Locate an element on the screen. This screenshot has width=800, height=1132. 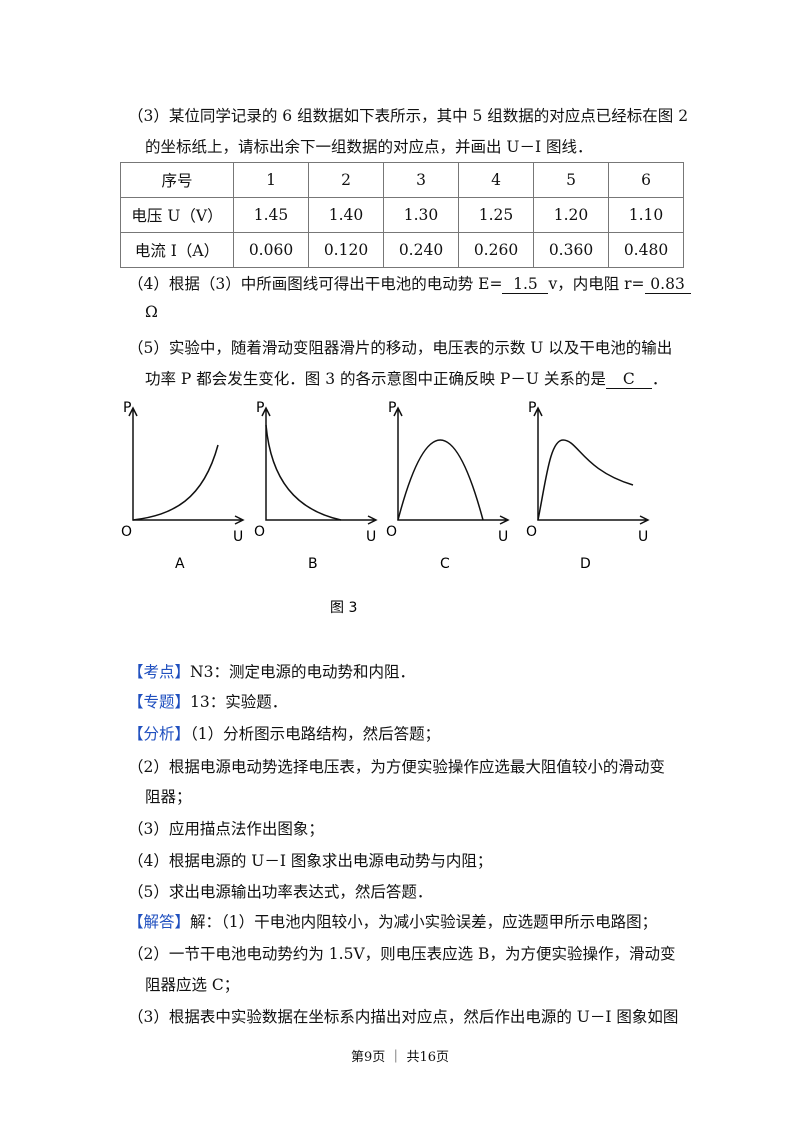
question-line: 功率 P 都会发生变化．图 3 的各示意图中正确反映 P－U 关系的是 C ． is located at coordinates (406, 378).